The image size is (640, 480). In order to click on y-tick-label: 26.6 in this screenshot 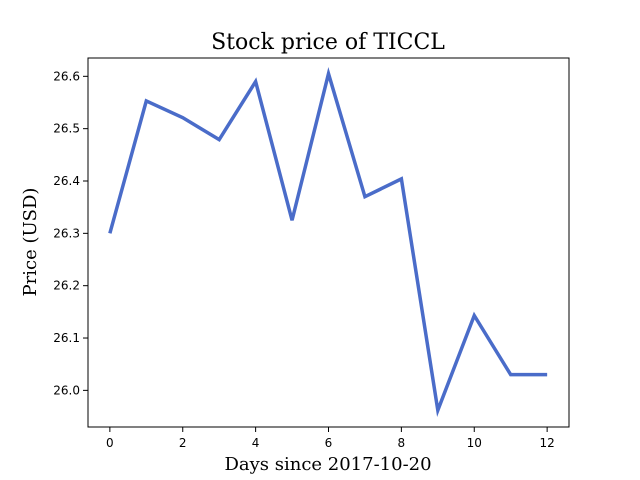, I will do `click(66, 76)`.